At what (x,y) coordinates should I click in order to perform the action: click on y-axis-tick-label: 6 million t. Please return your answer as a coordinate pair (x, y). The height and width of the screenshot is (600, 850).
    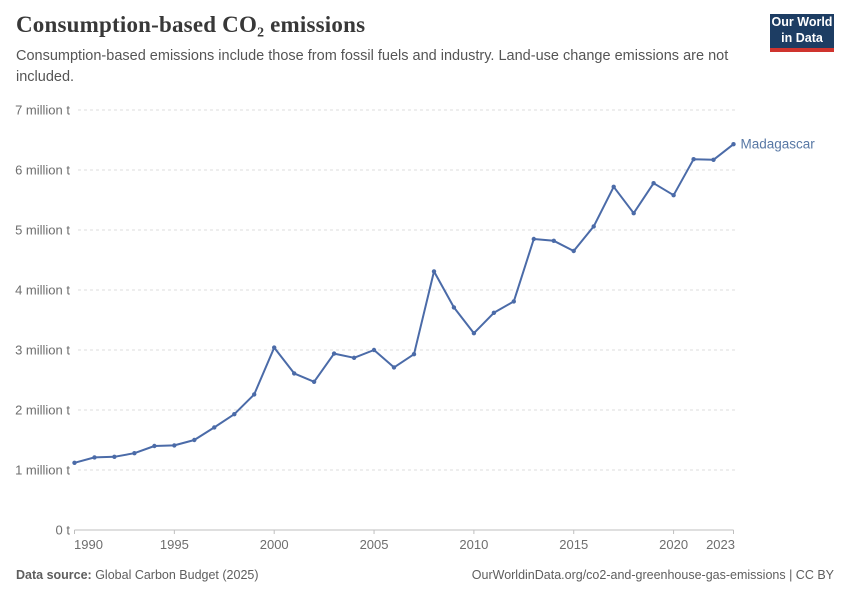
    Looking at the image, I should click on (42, 170).